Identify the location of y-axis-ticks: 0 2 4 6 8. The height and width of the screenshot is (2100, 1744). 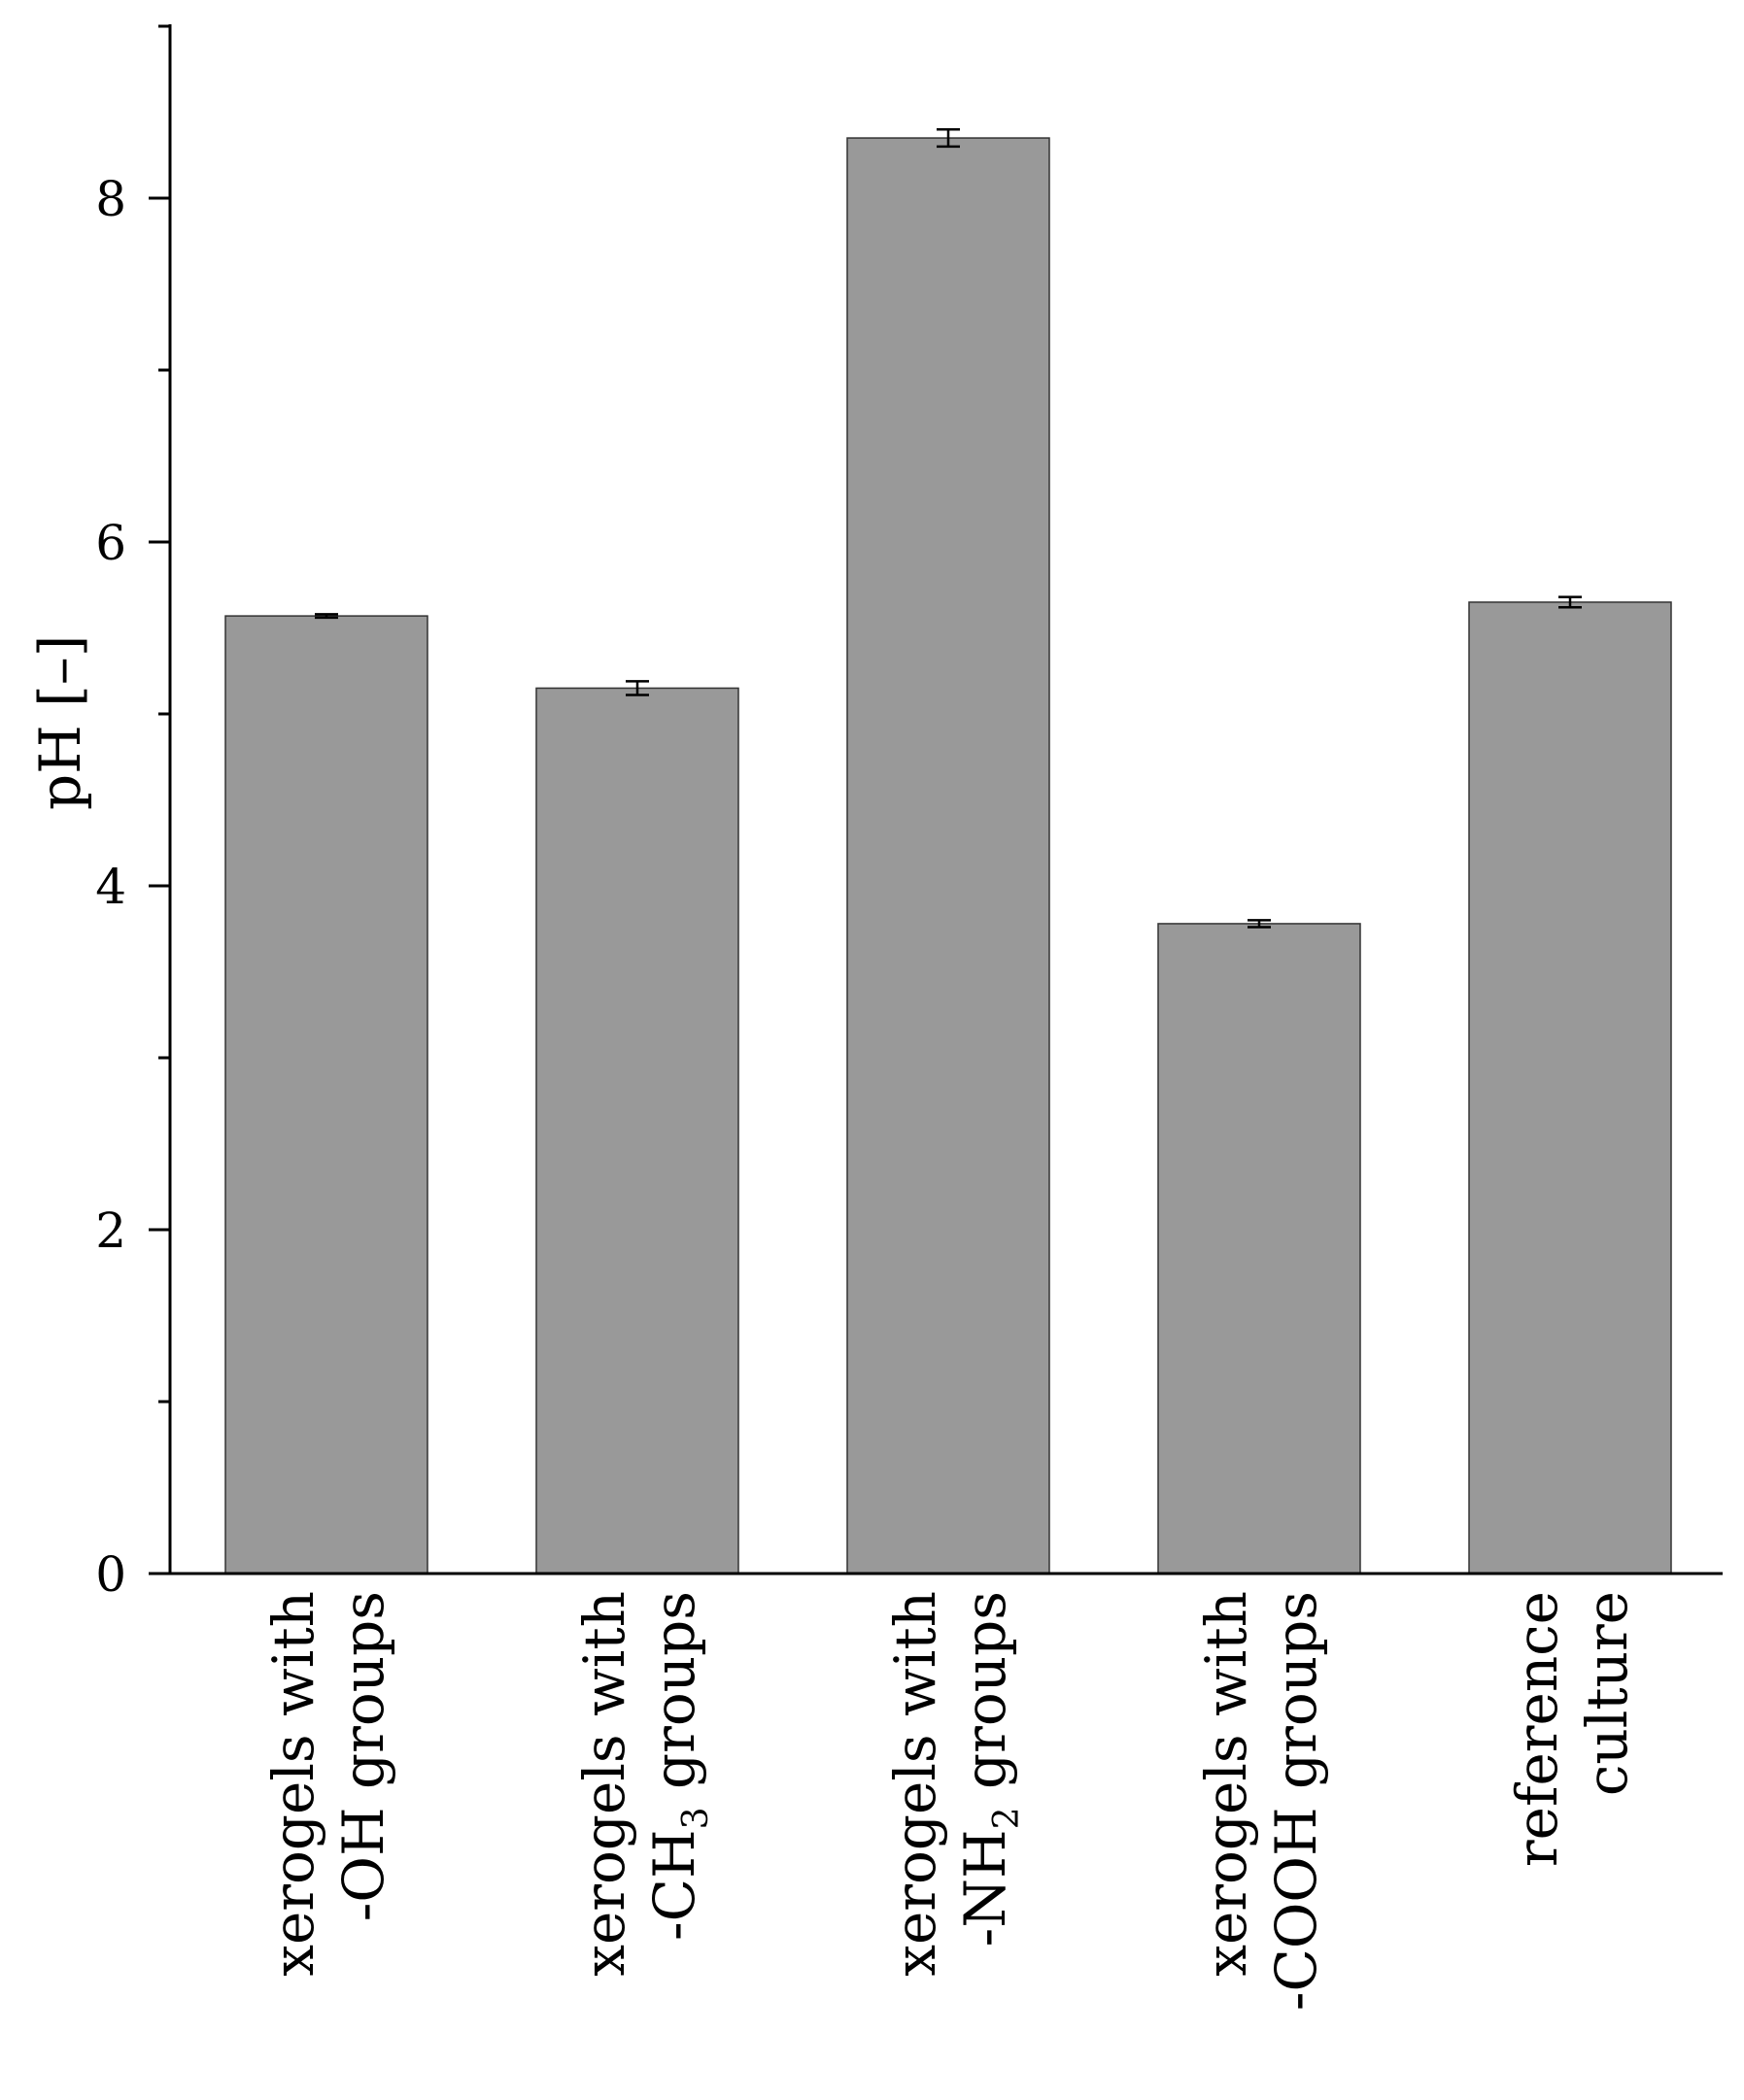
(132, 813).